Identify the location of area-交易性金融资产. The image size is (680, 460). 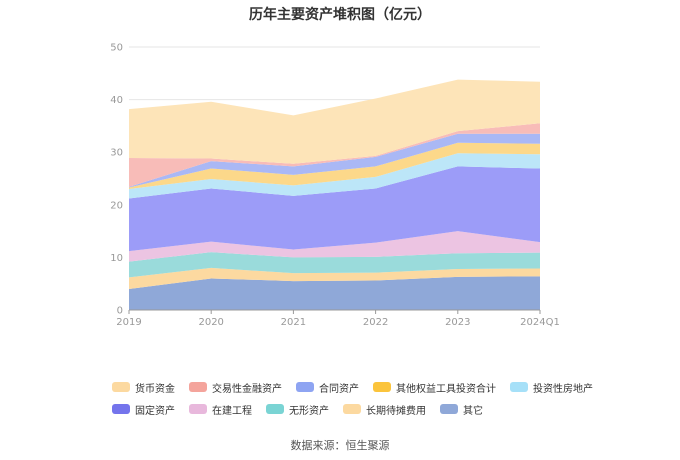
(334, 155).